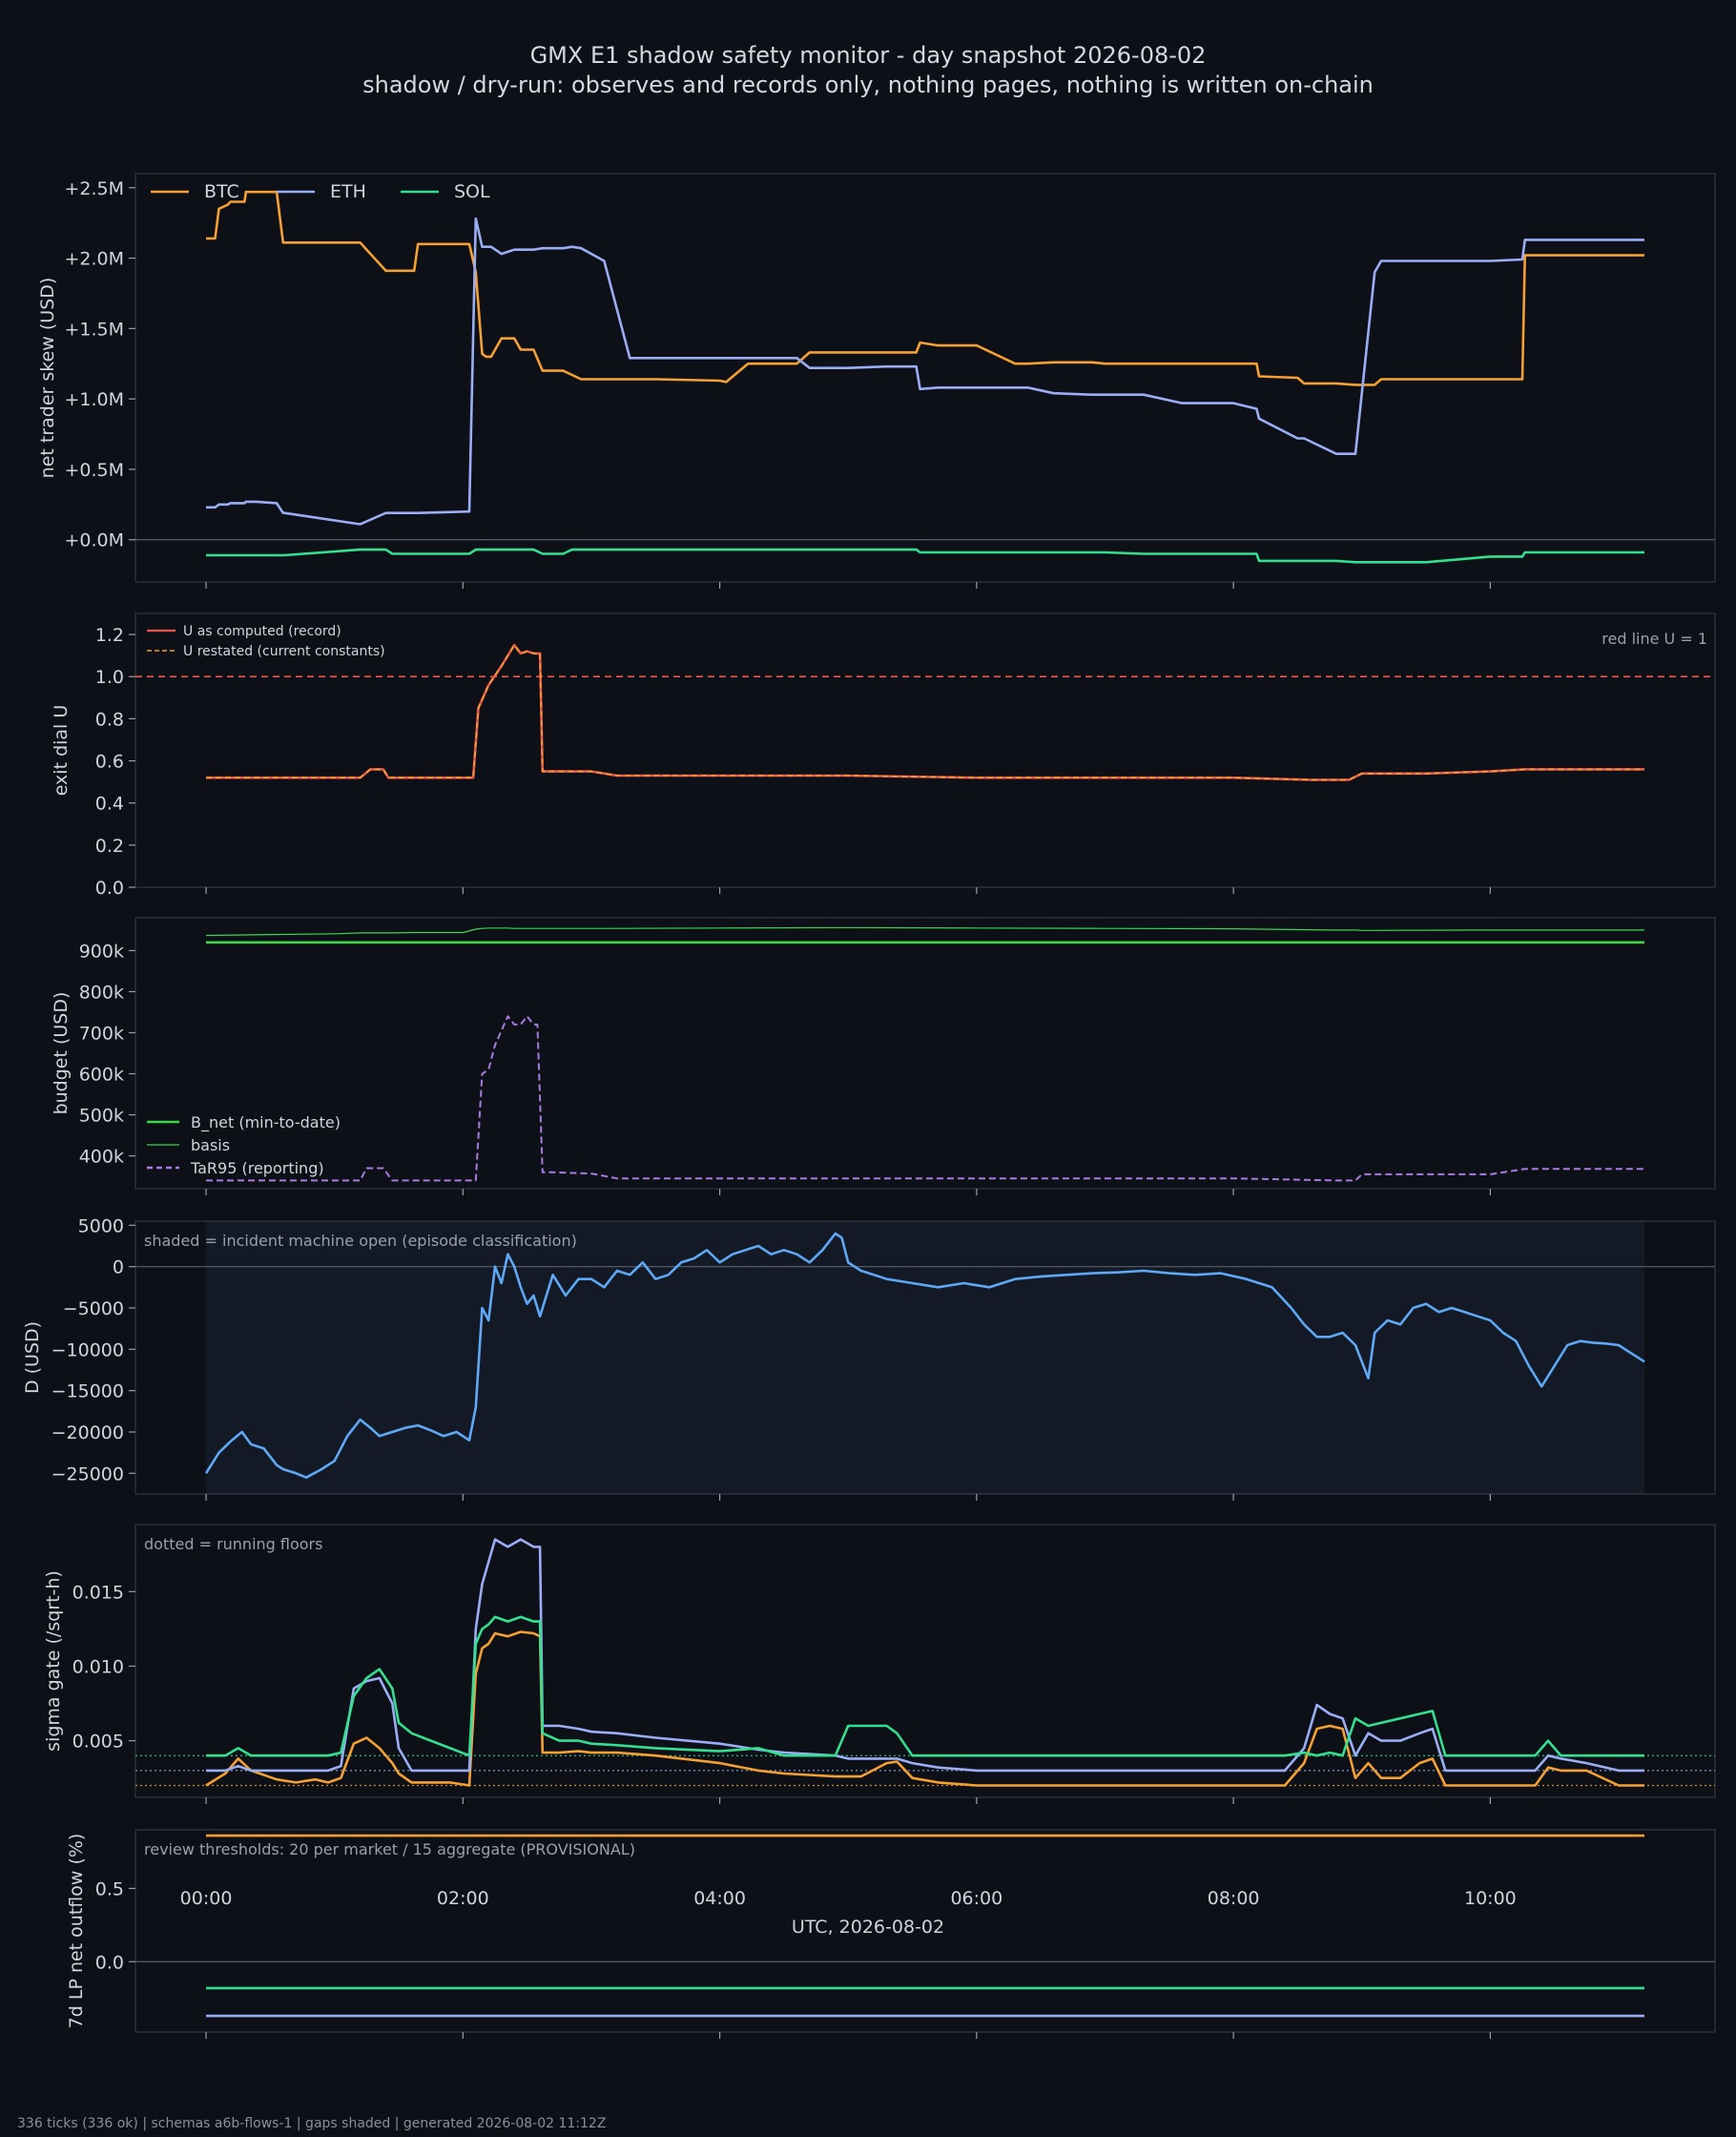  Describe the element at coordinates (262, 631) in the screenshot. I see `legend-entry: U as computed (record)` at that location.